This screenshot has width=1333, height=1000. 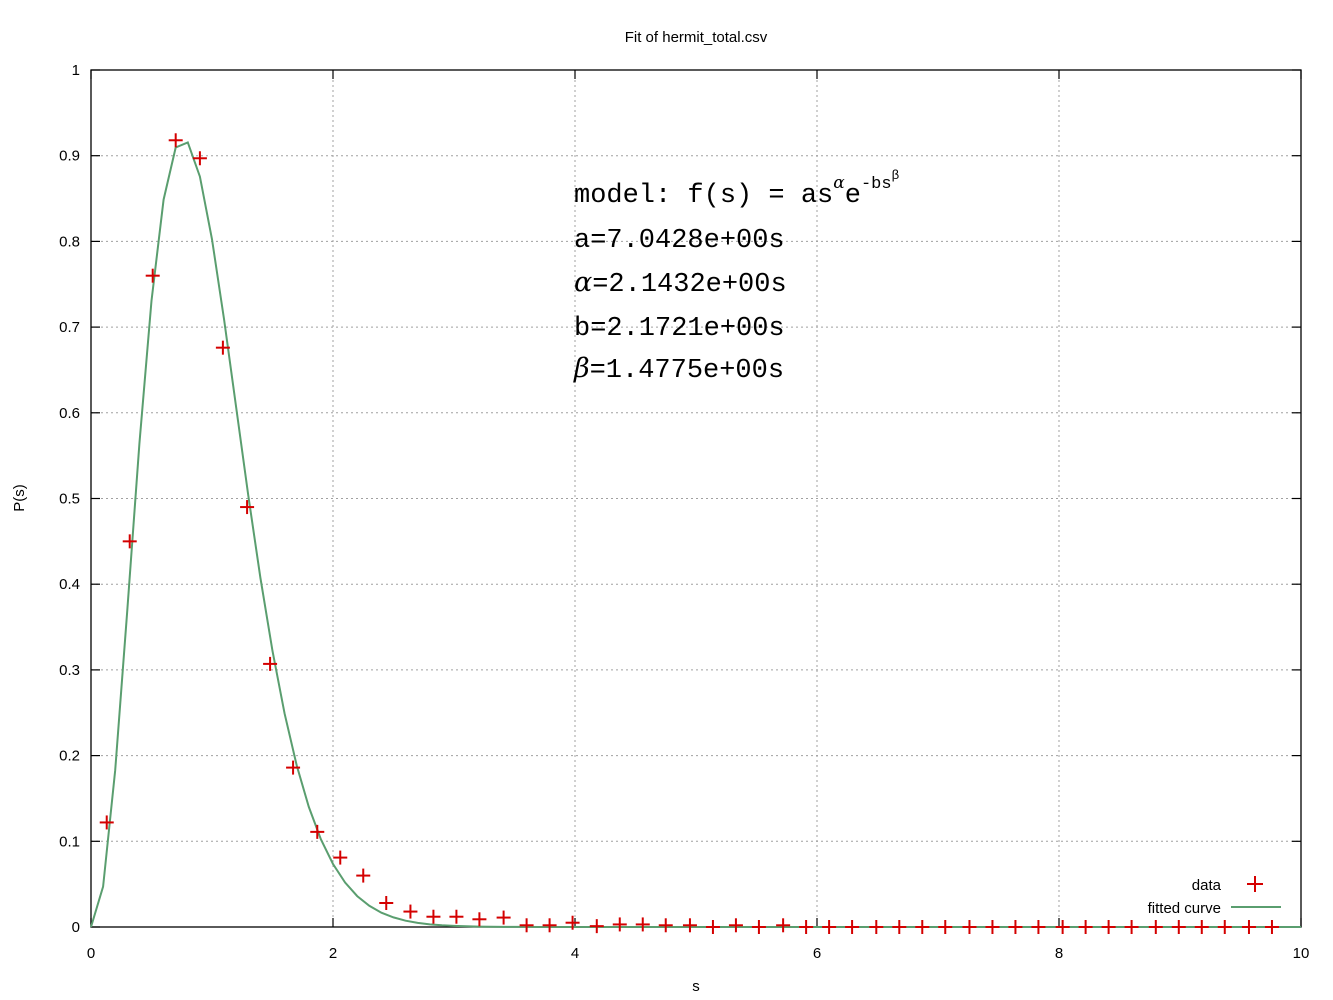 What do you see at coordinates (69, 156) in the screenshot?
I see `y-tick-label: 0.9` at bounding box center [69, 156].